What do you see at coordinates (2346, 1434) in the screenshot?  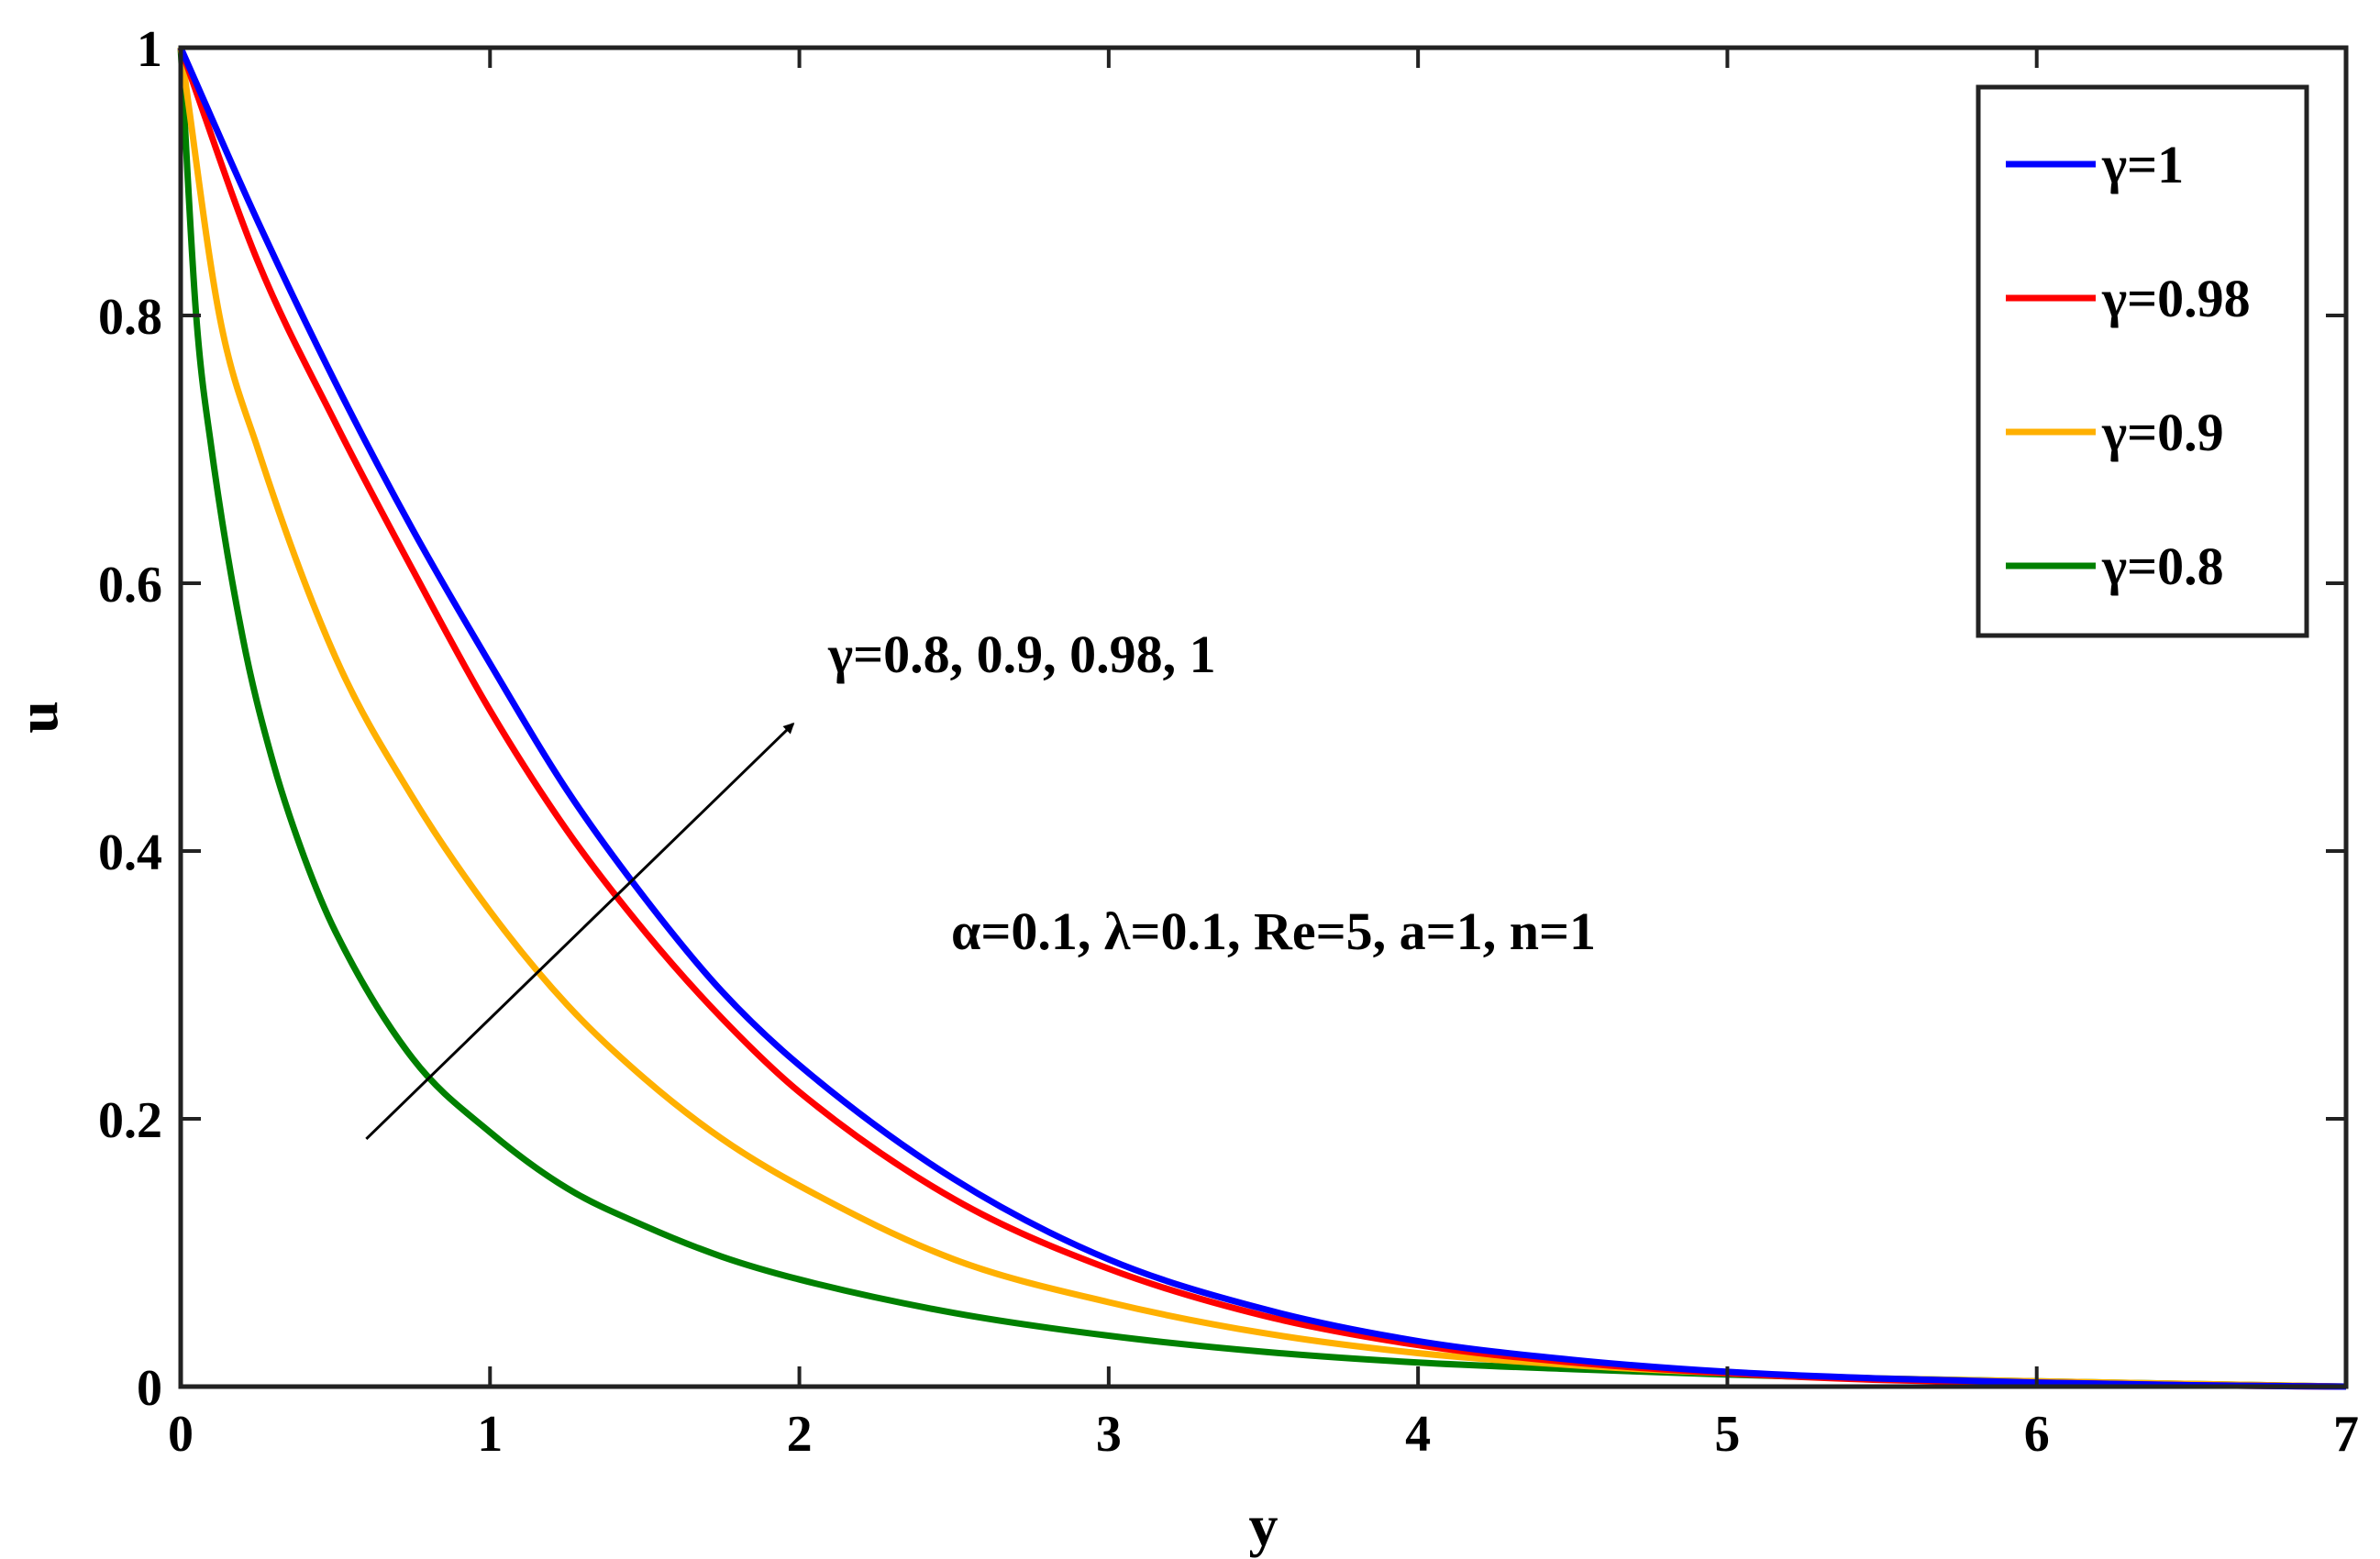 I see `x-tick-label: 7` at bounding box center [2346, 1434].